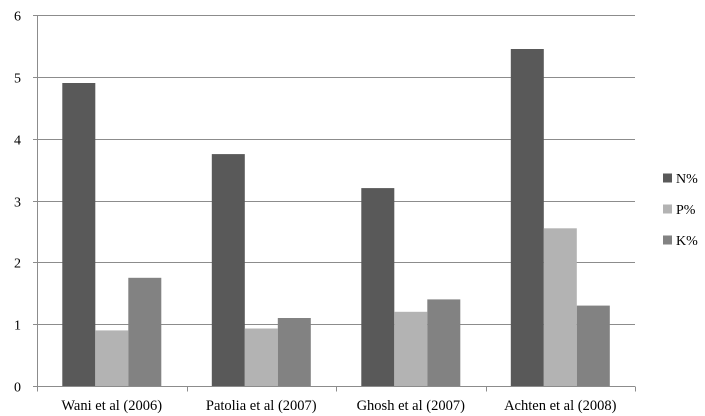 The width and height of the screenshot is (705, 416). I want to click on x-category-label-1: Patolia et al (2007), so click(261, 406).